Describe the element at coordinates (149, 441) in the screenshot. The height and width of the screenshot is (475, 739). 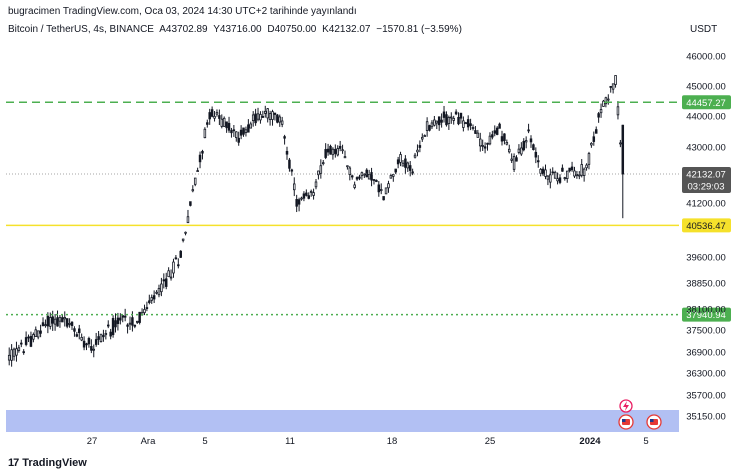
I see `time-tick-label: Ara` at that location.